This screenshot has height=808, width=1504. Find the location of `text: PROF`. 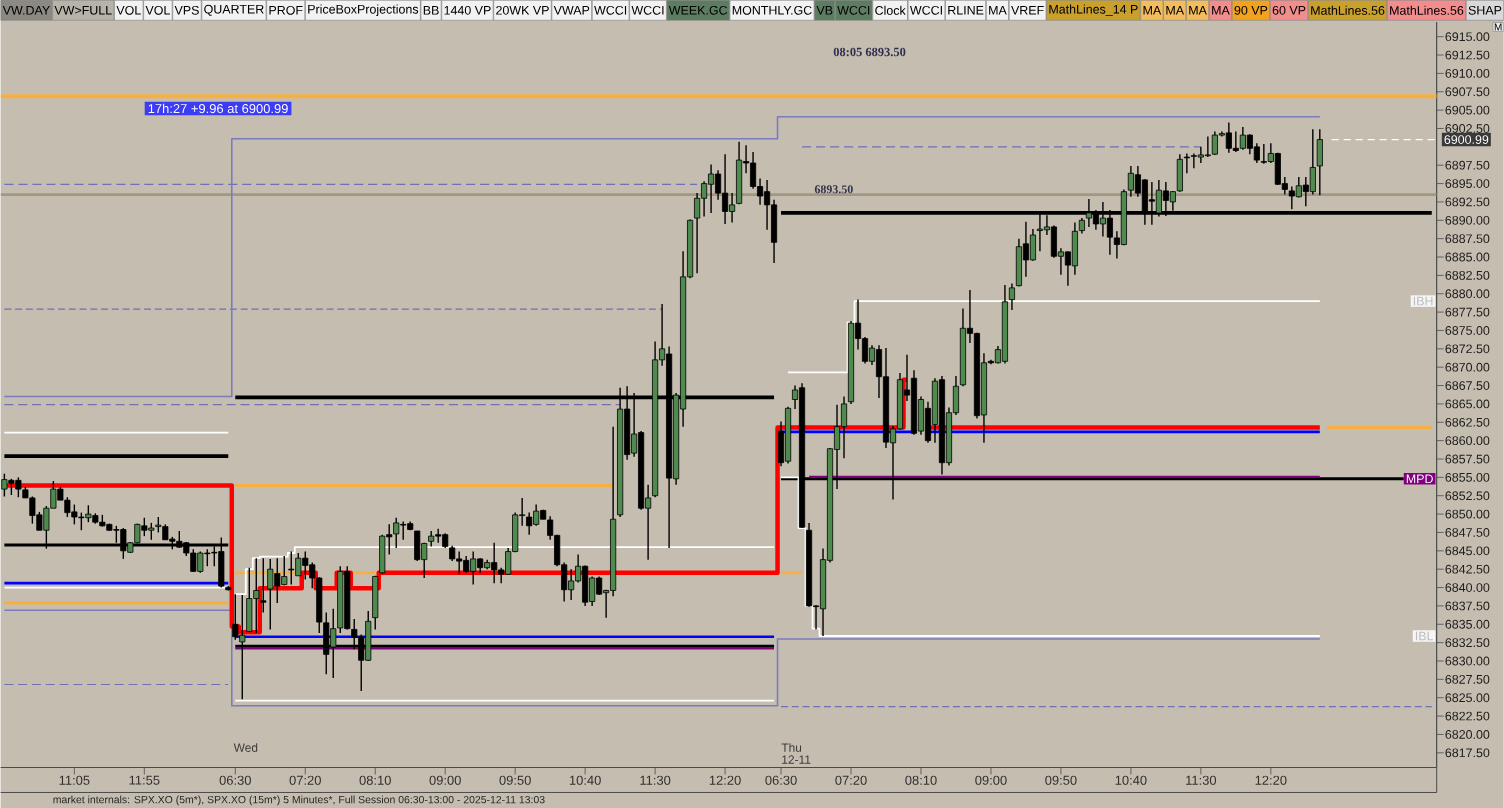

text: PROF is located at coordinates (286, 10).